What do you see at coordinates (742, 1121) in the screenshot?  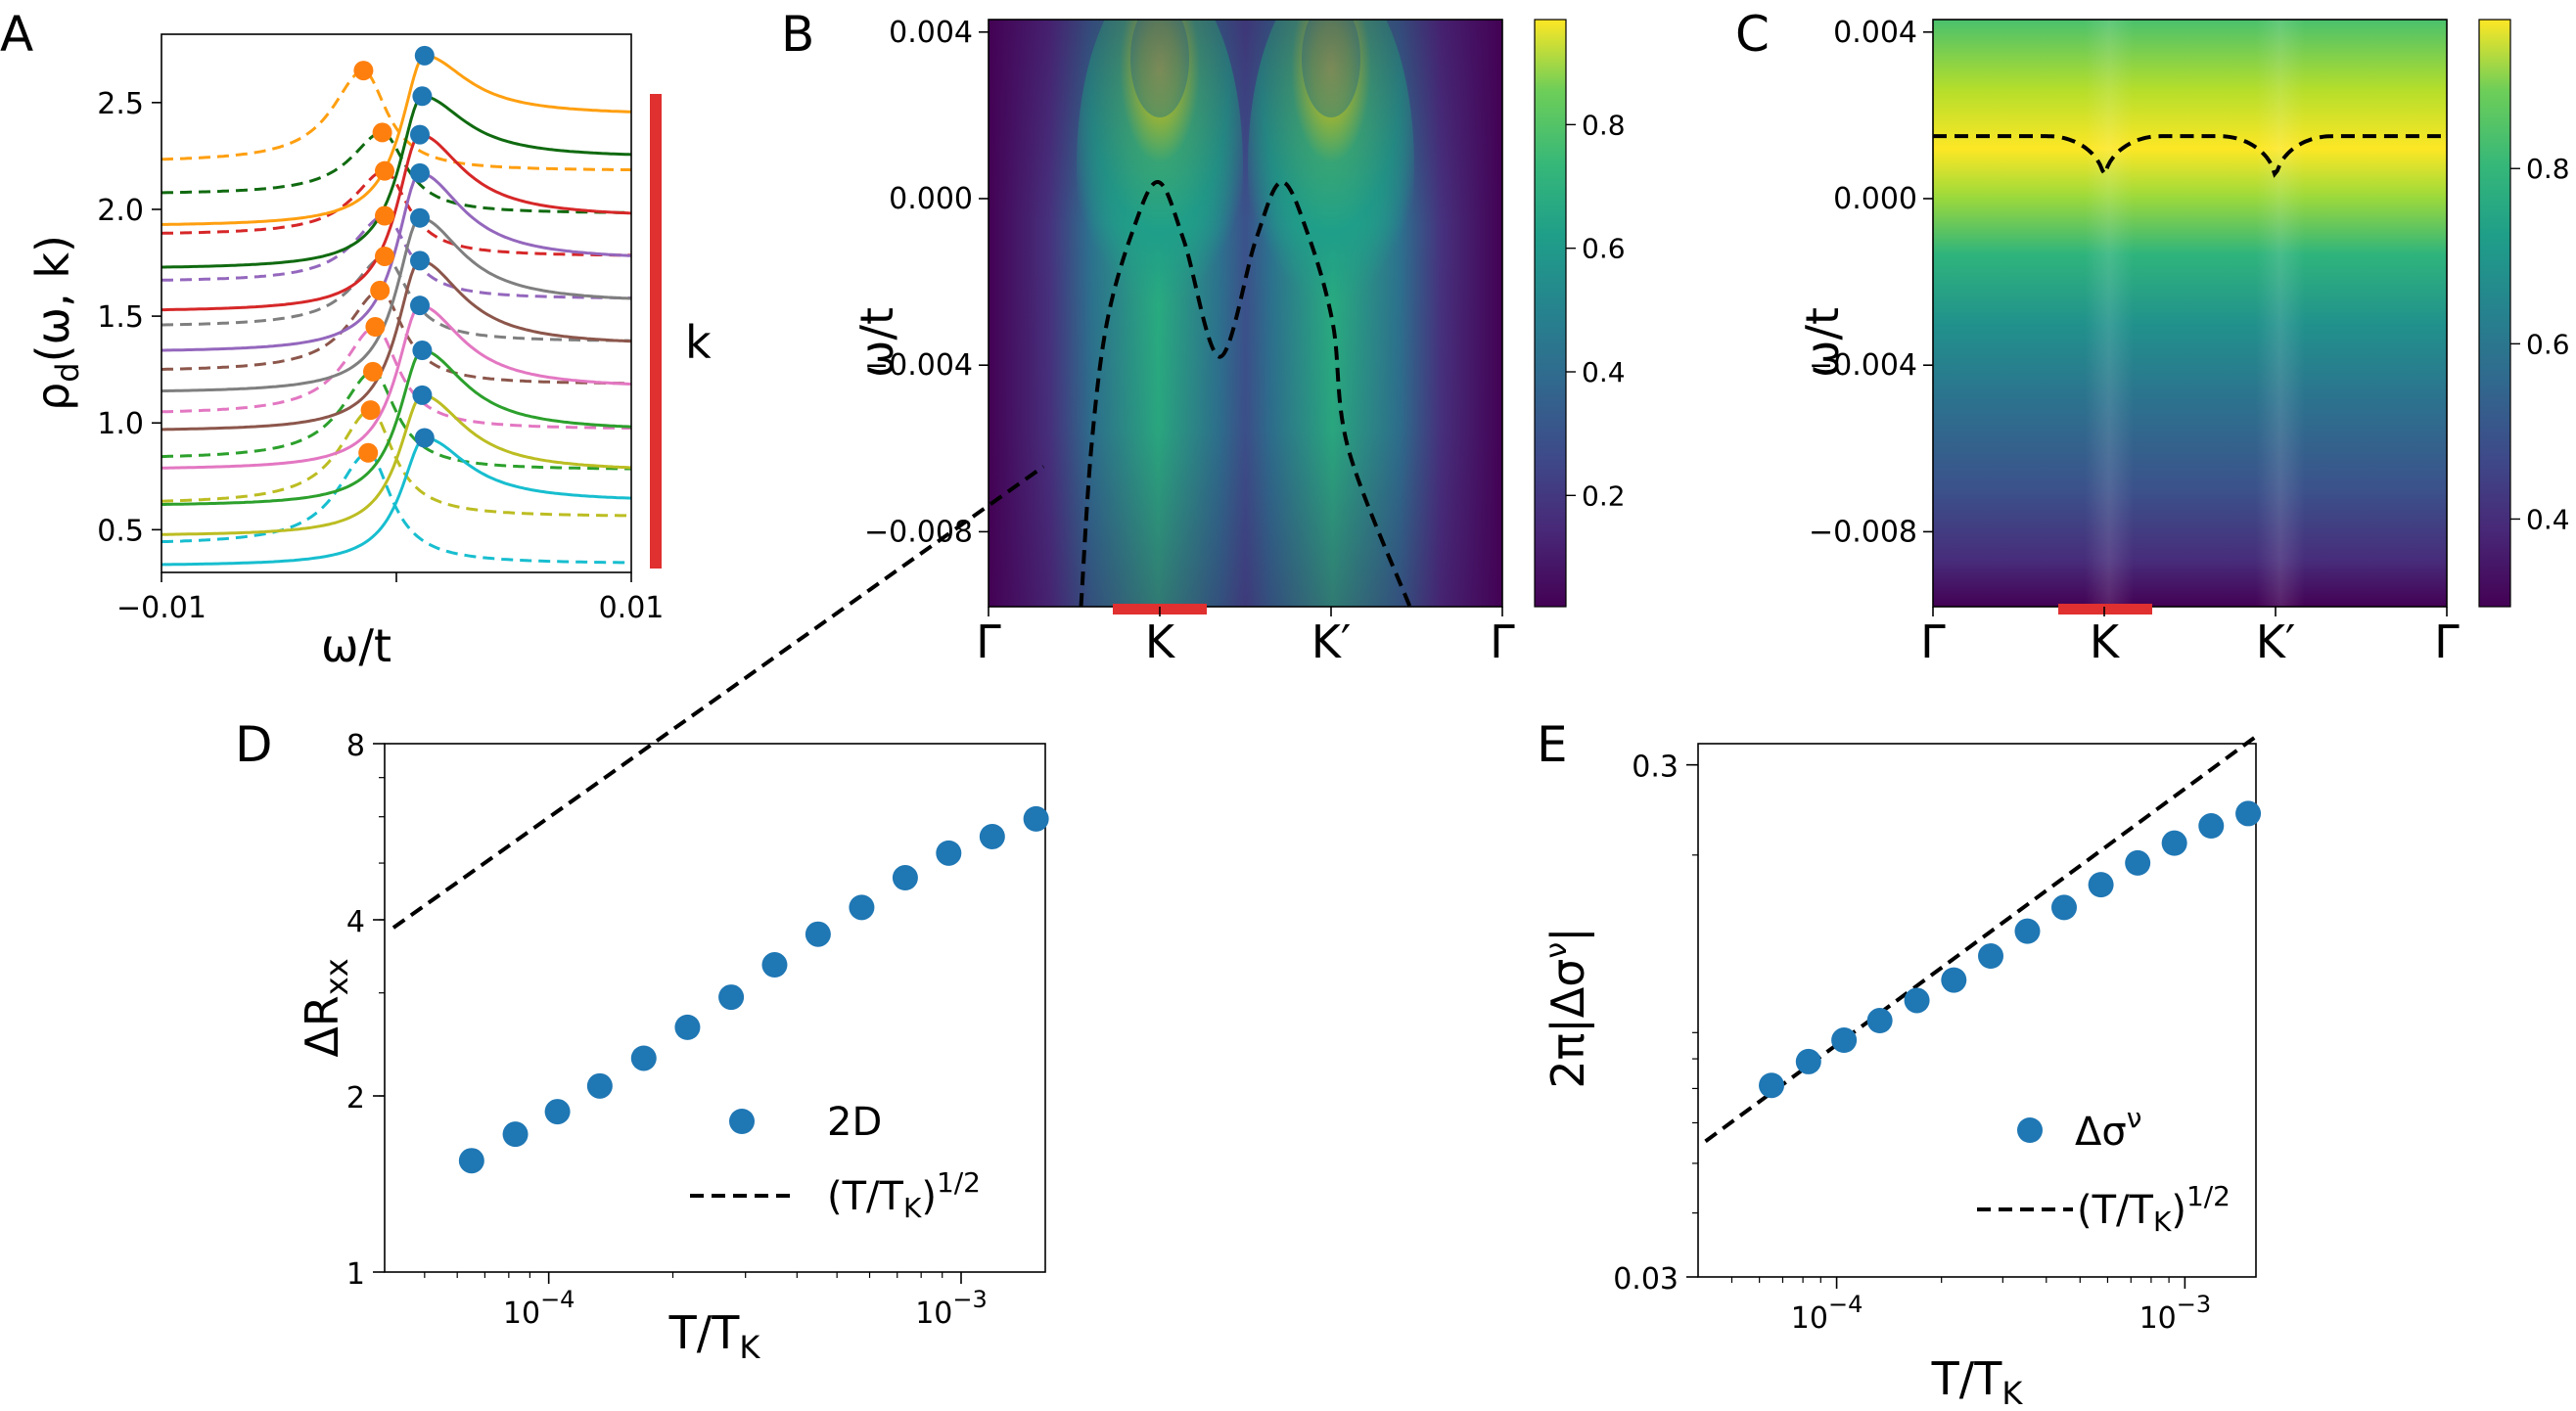 I see `legend-marker-points-d` at bounding box center [742, 1121].